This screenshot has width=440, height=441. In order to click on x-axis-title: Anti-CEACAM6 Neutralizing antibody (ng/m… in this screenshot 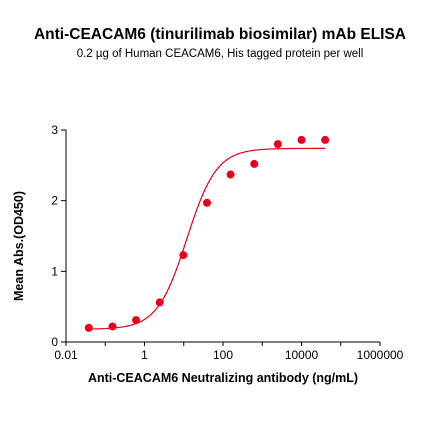, I will do `click(223, 378)`.